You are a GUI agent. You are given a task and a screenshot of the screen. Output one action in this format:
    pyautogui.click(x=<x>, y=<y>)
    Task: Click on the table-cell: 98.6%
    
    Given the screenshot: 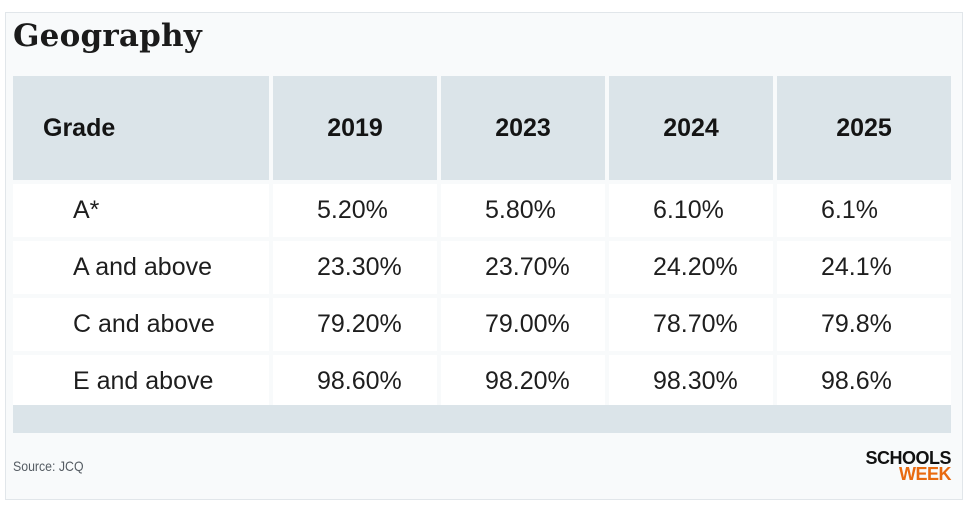 What is the action you would take?
    pyautogui.click(x=864, y=381)
    